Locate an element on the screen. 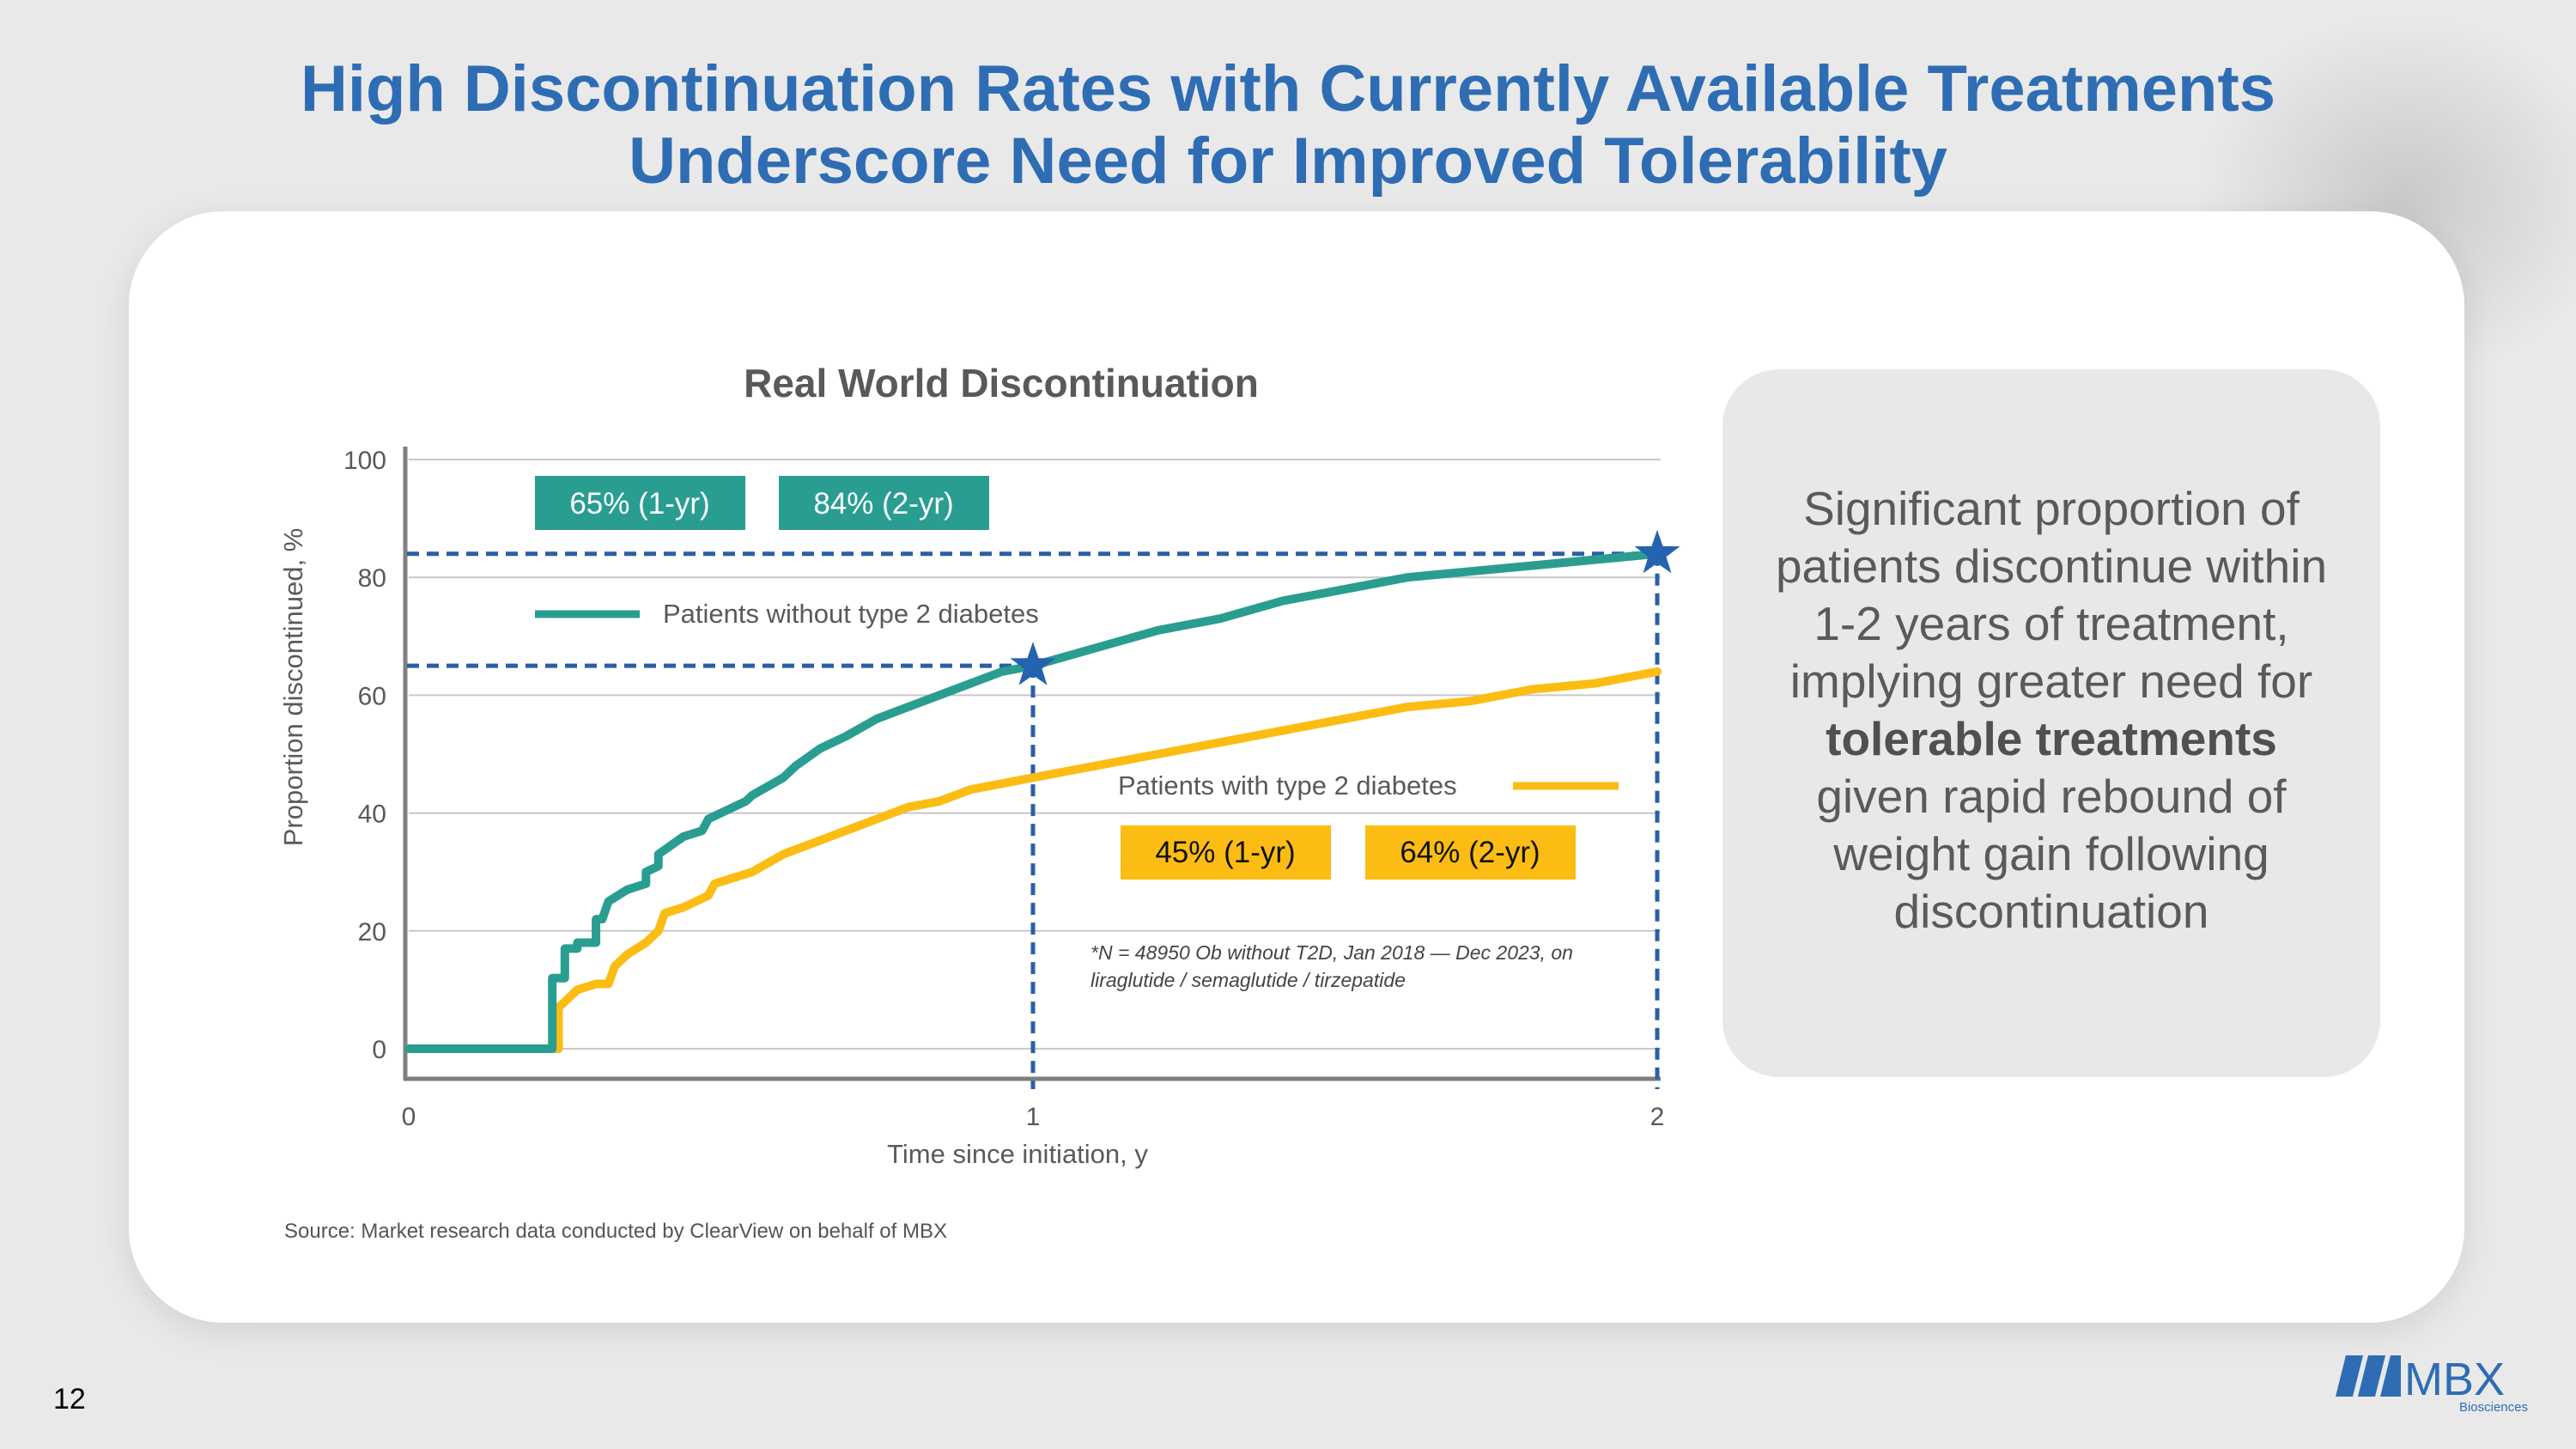 Image resolution: width=2576 pixels, height=1449 pixels. chart-title: Real World Discontinuation is located at coordinates (1002, 383).